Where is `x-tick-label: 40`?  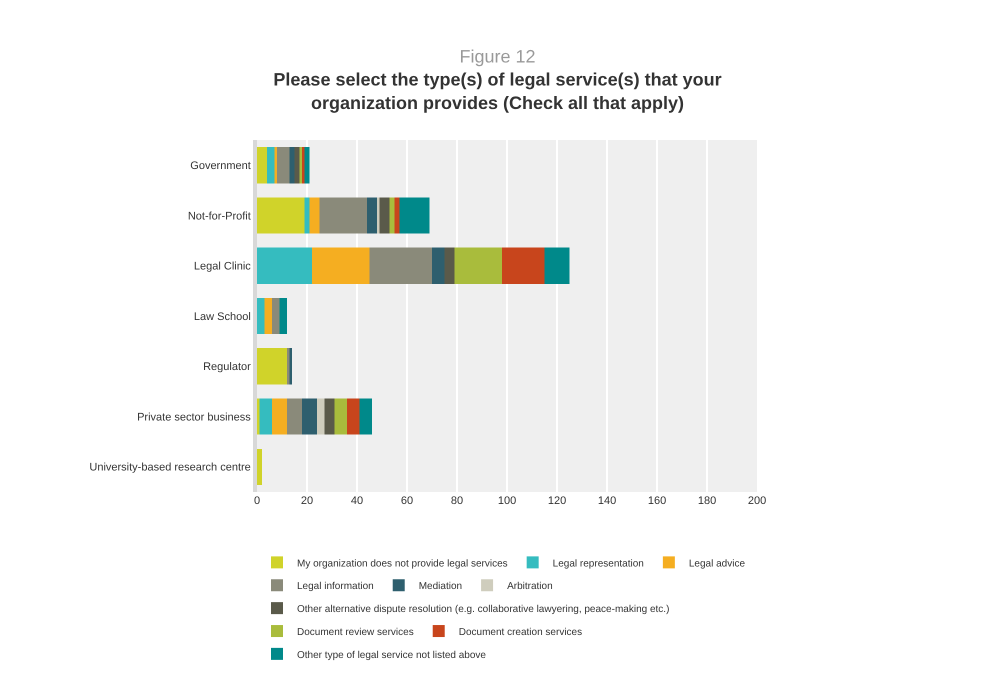
x-tick-label: 40 is located at coordinates (357, 501).